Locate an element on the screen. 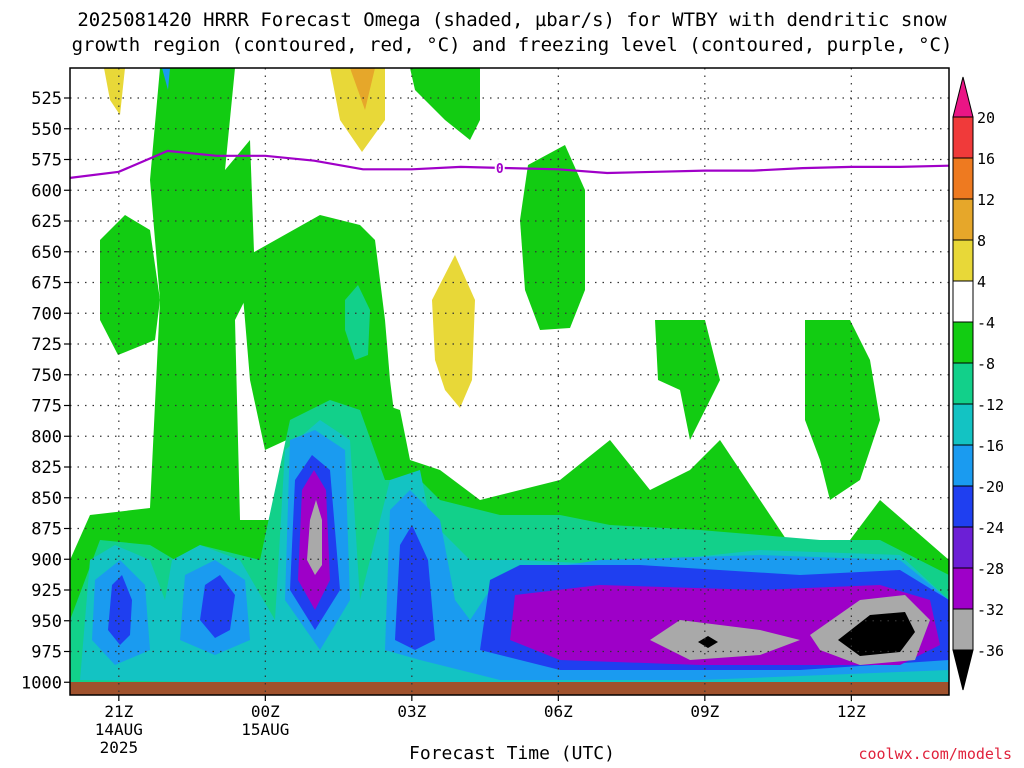 This screenshot has height=768, width=1024. y-tick-label: 850 is located at coordinates (46, 499).